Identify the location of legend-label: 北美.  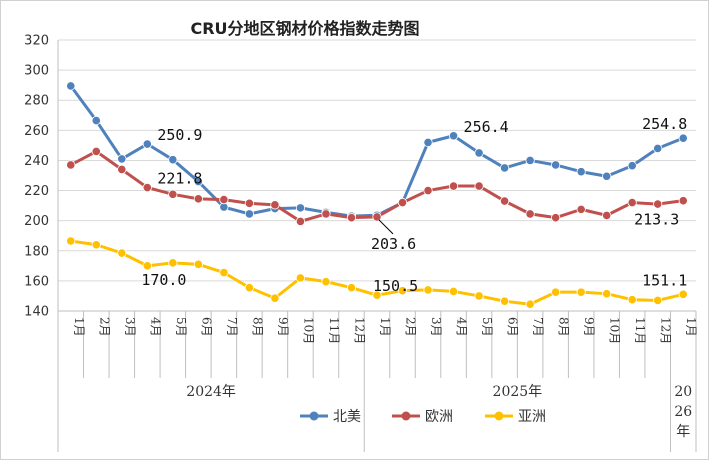
(347, 417).